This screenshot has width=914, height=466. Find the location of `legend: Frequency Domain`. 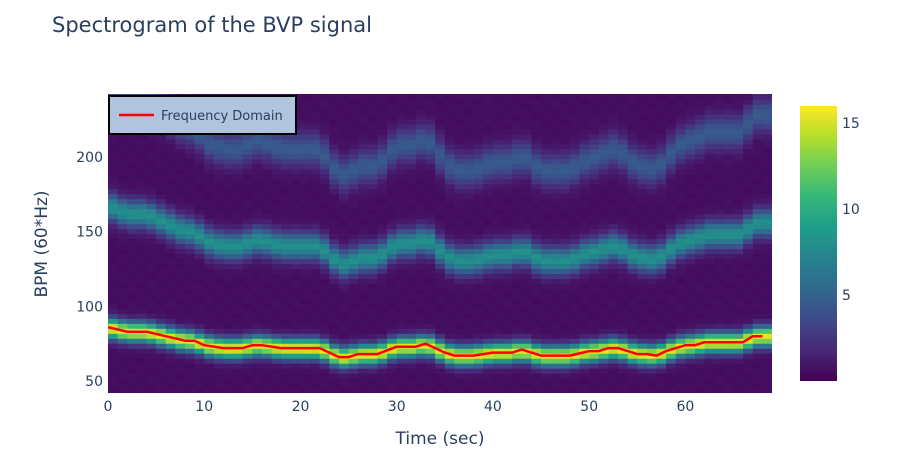

legend: Frequency Domain is located at coordinates (202, 115).